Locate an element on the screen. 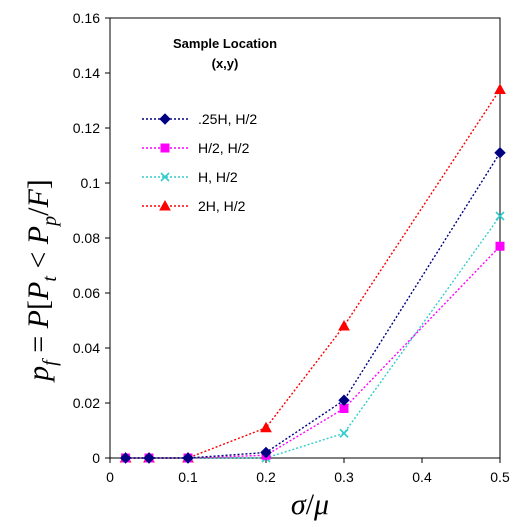 The height and width of the screenshot is (527, 515). legend-title-line2: (x,y) is located at coordinates (225, 63).